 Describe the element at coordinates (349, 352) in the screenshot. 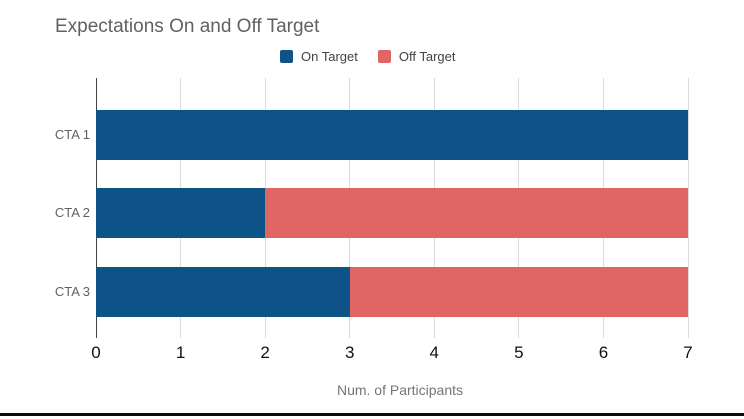

I see `x-tick-label: 3` at that location.